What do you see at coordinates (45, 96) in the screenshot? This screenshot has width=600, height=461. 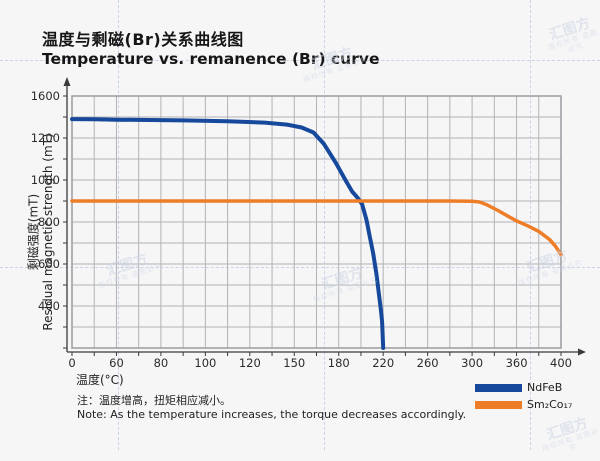 I see `y-tick-label: 1600` at bounding box center [45, 96].